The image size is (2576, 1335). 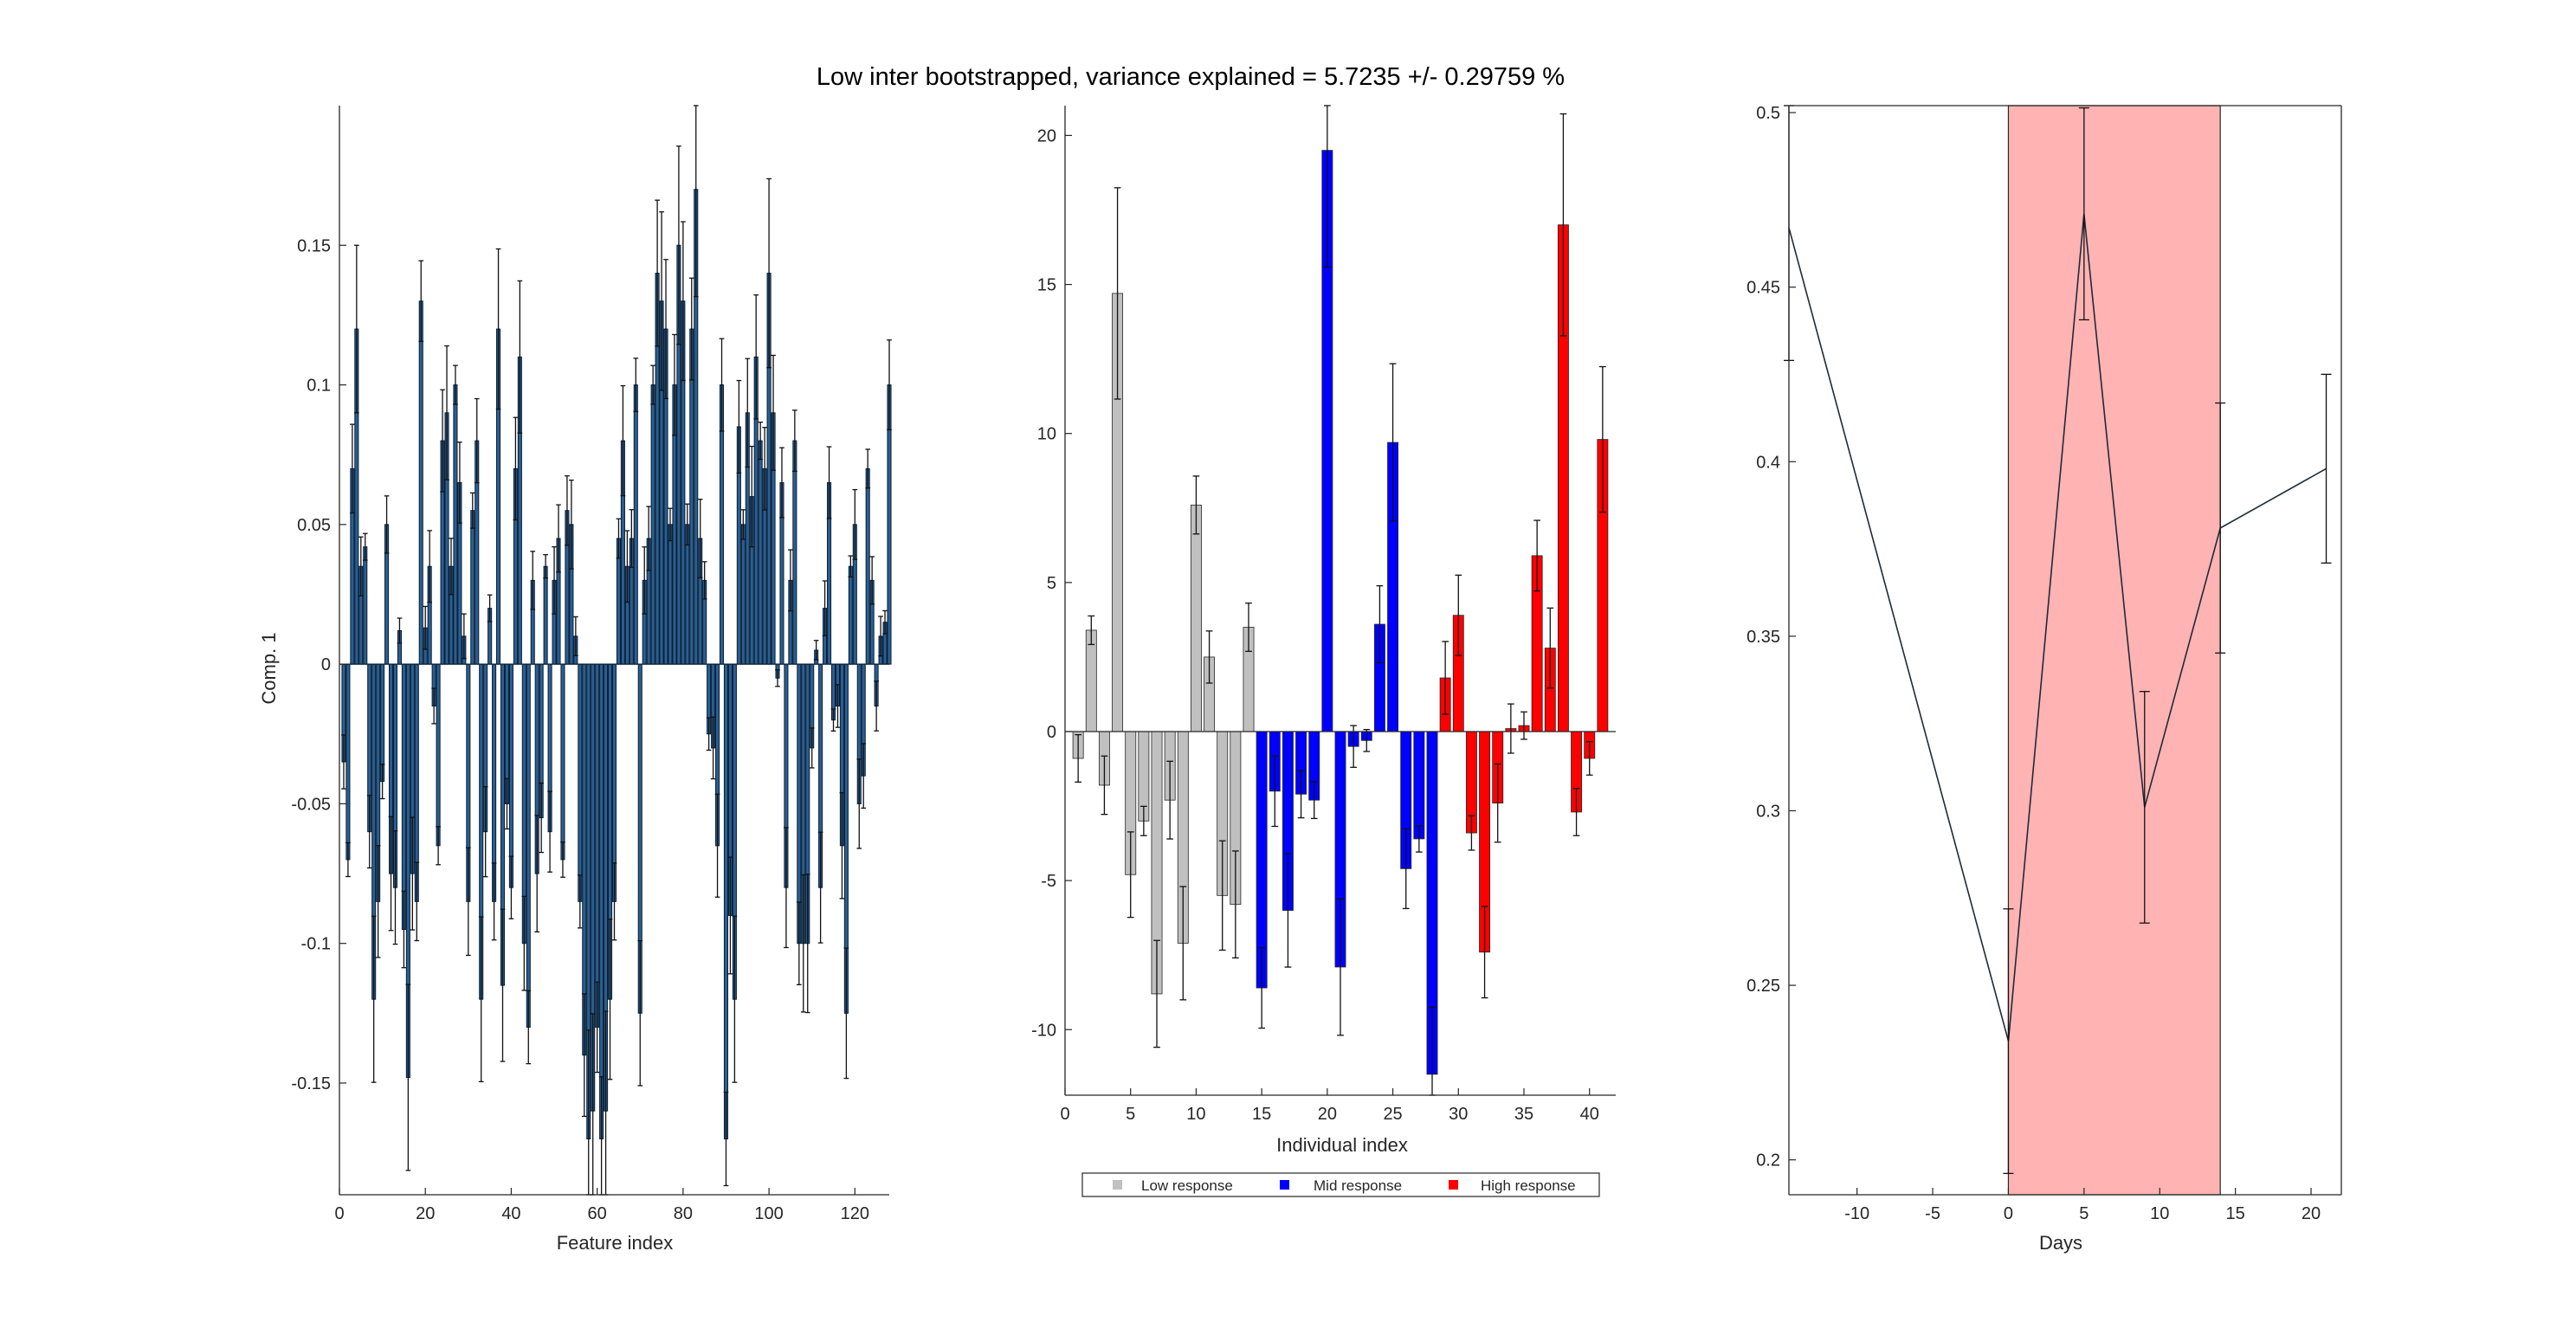 What do you see at coordinates (339, 1213) in the screenshot?
I see `feature-panel-xtick-label: 0` at bounding box center [339, 1213].